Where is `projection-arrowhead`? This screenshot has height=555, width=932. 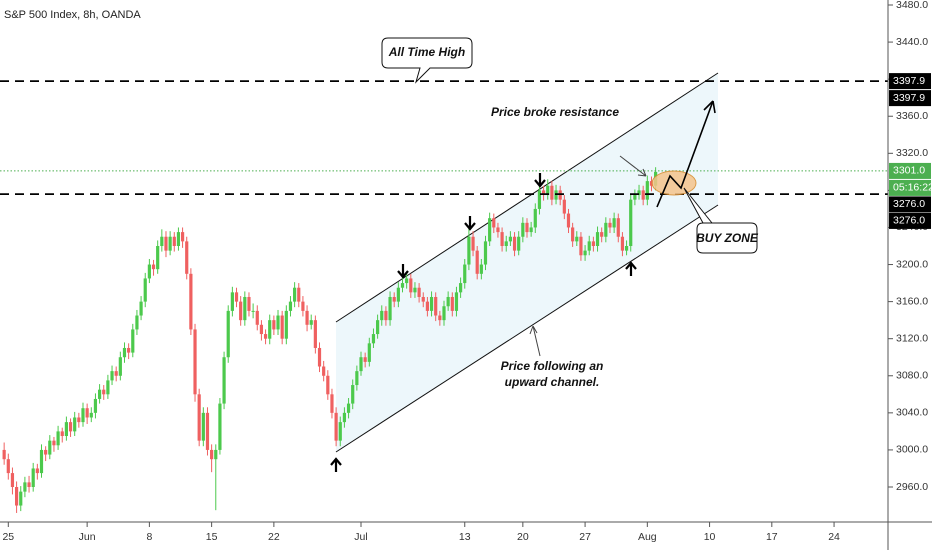
projection-arrowhead is located at coordinates (709, 107).